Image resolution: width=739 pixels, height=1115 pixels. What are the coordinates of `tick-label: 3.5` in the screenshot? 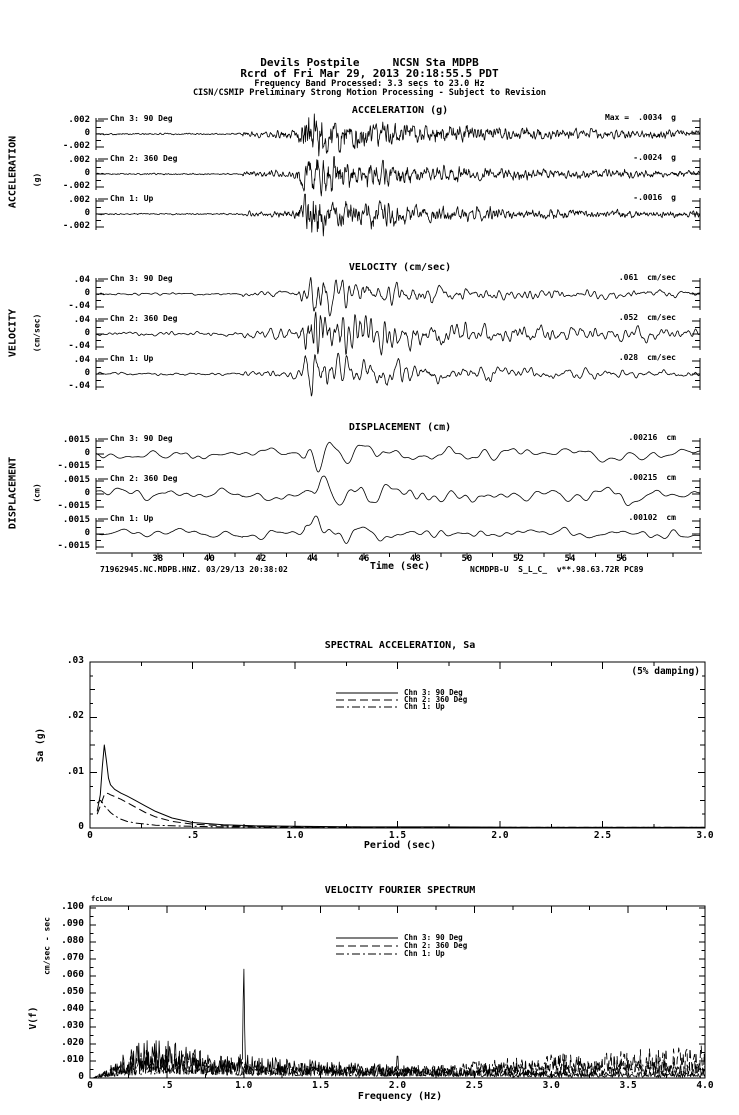 It's located at (628, 1085).